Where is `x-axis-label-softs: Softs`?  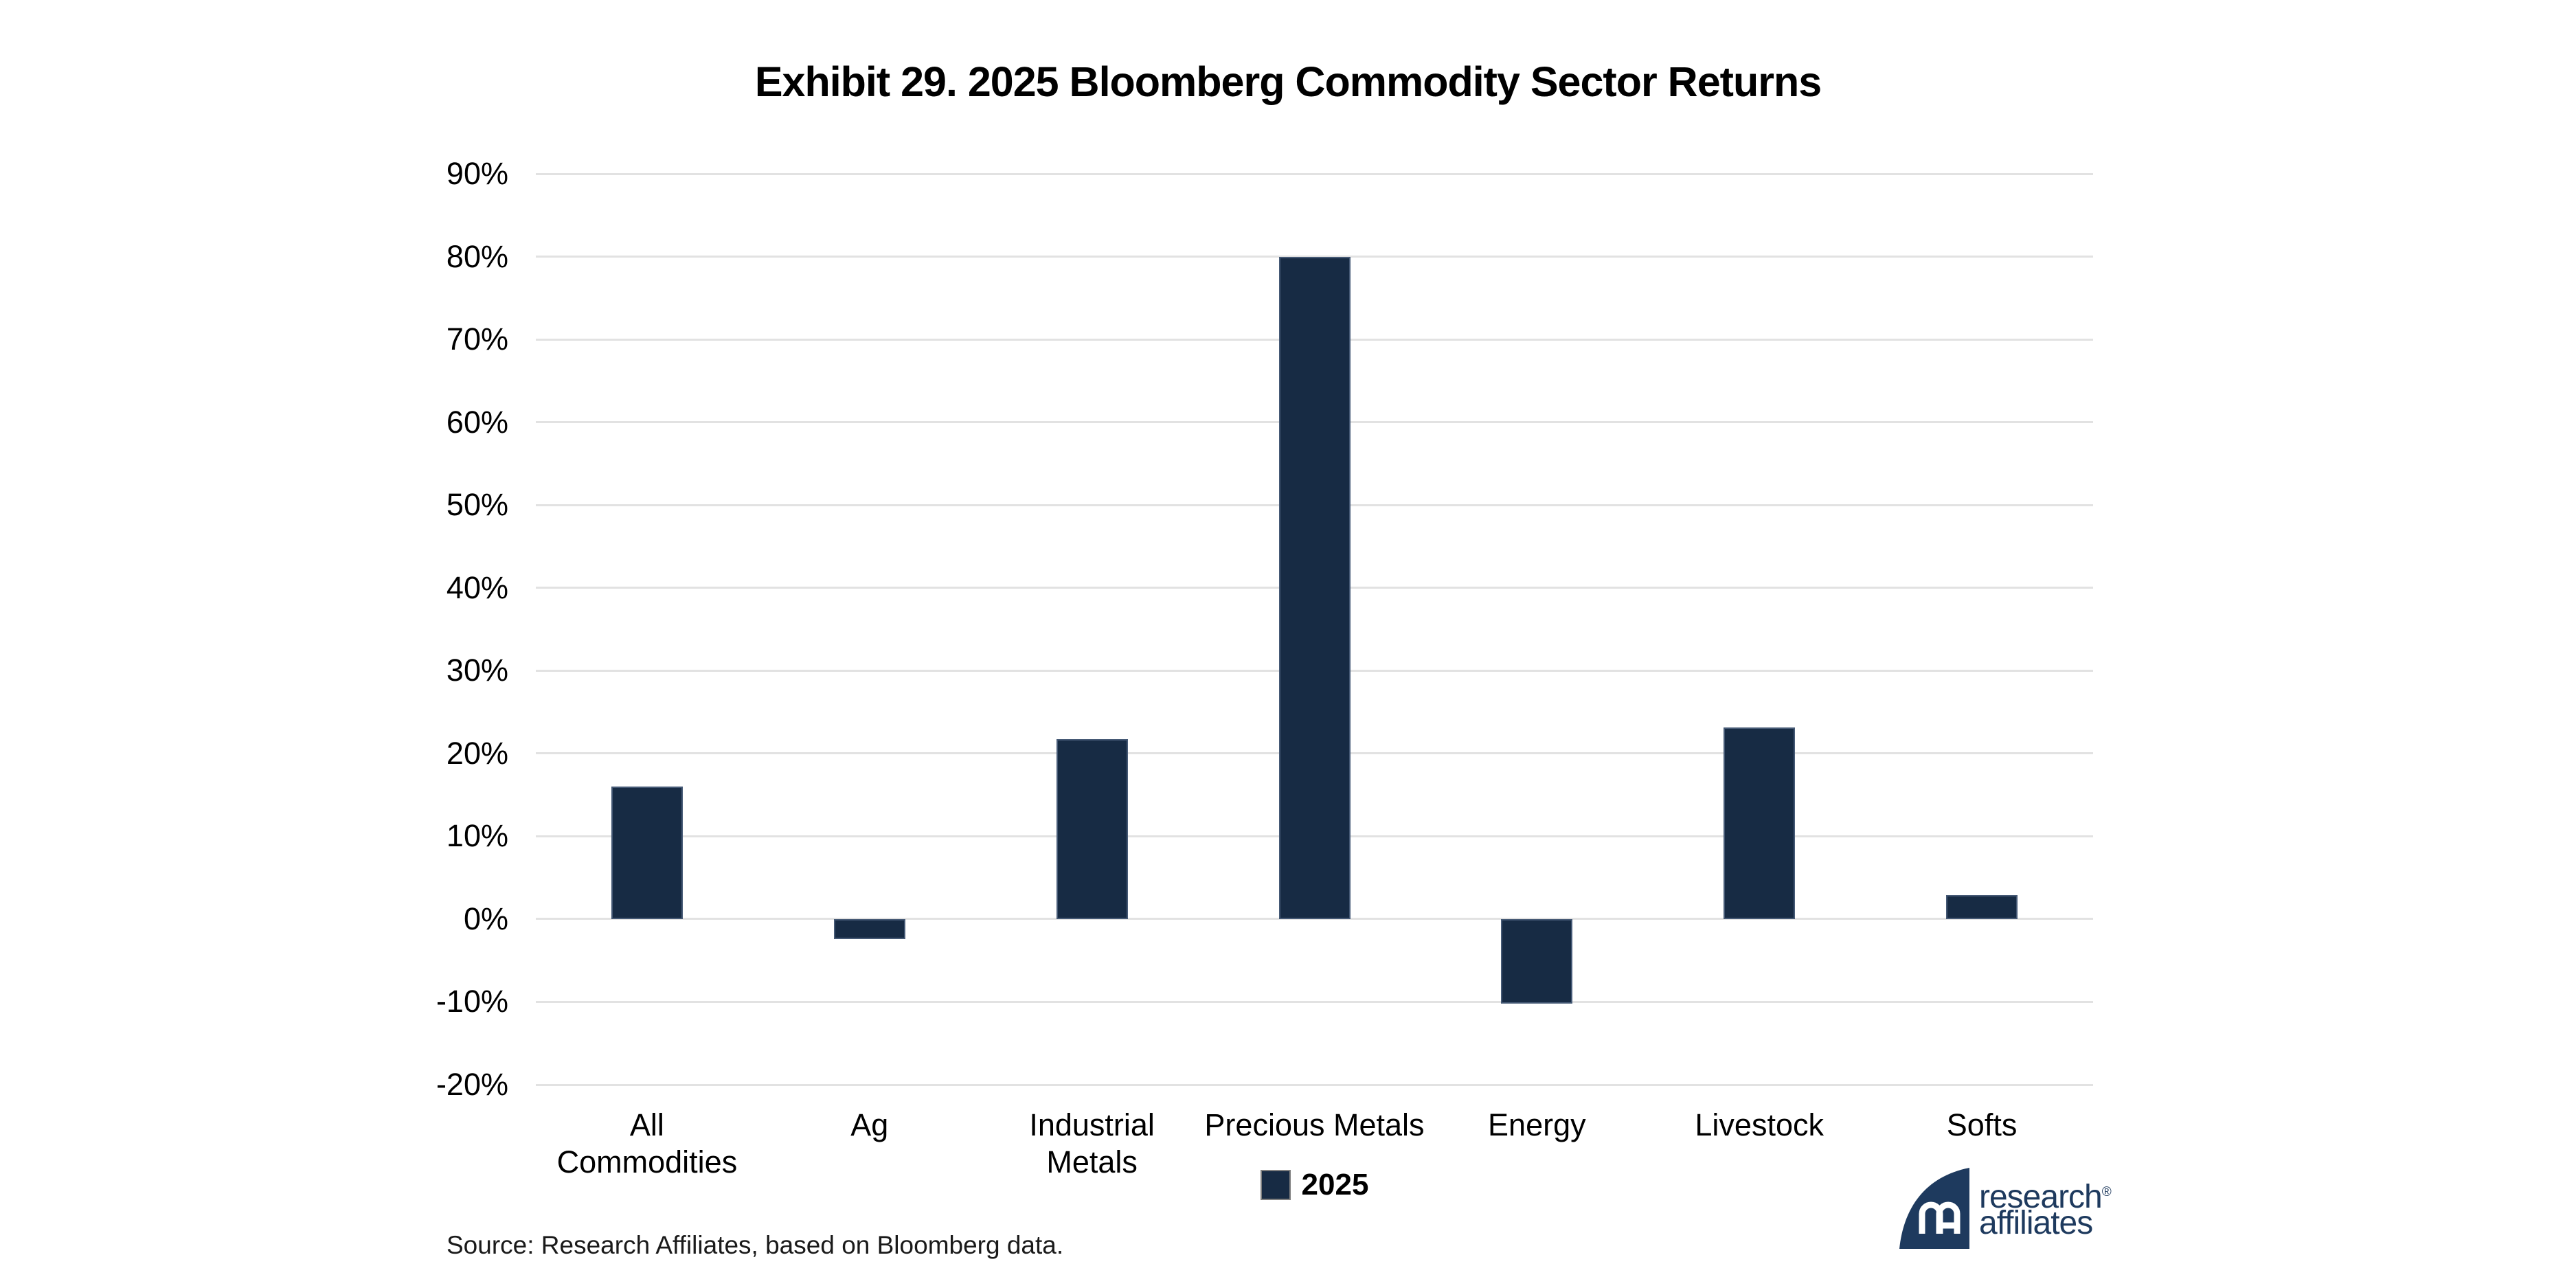 x-axis-label-softs: Softs is located at coordinates (1982, 1124).